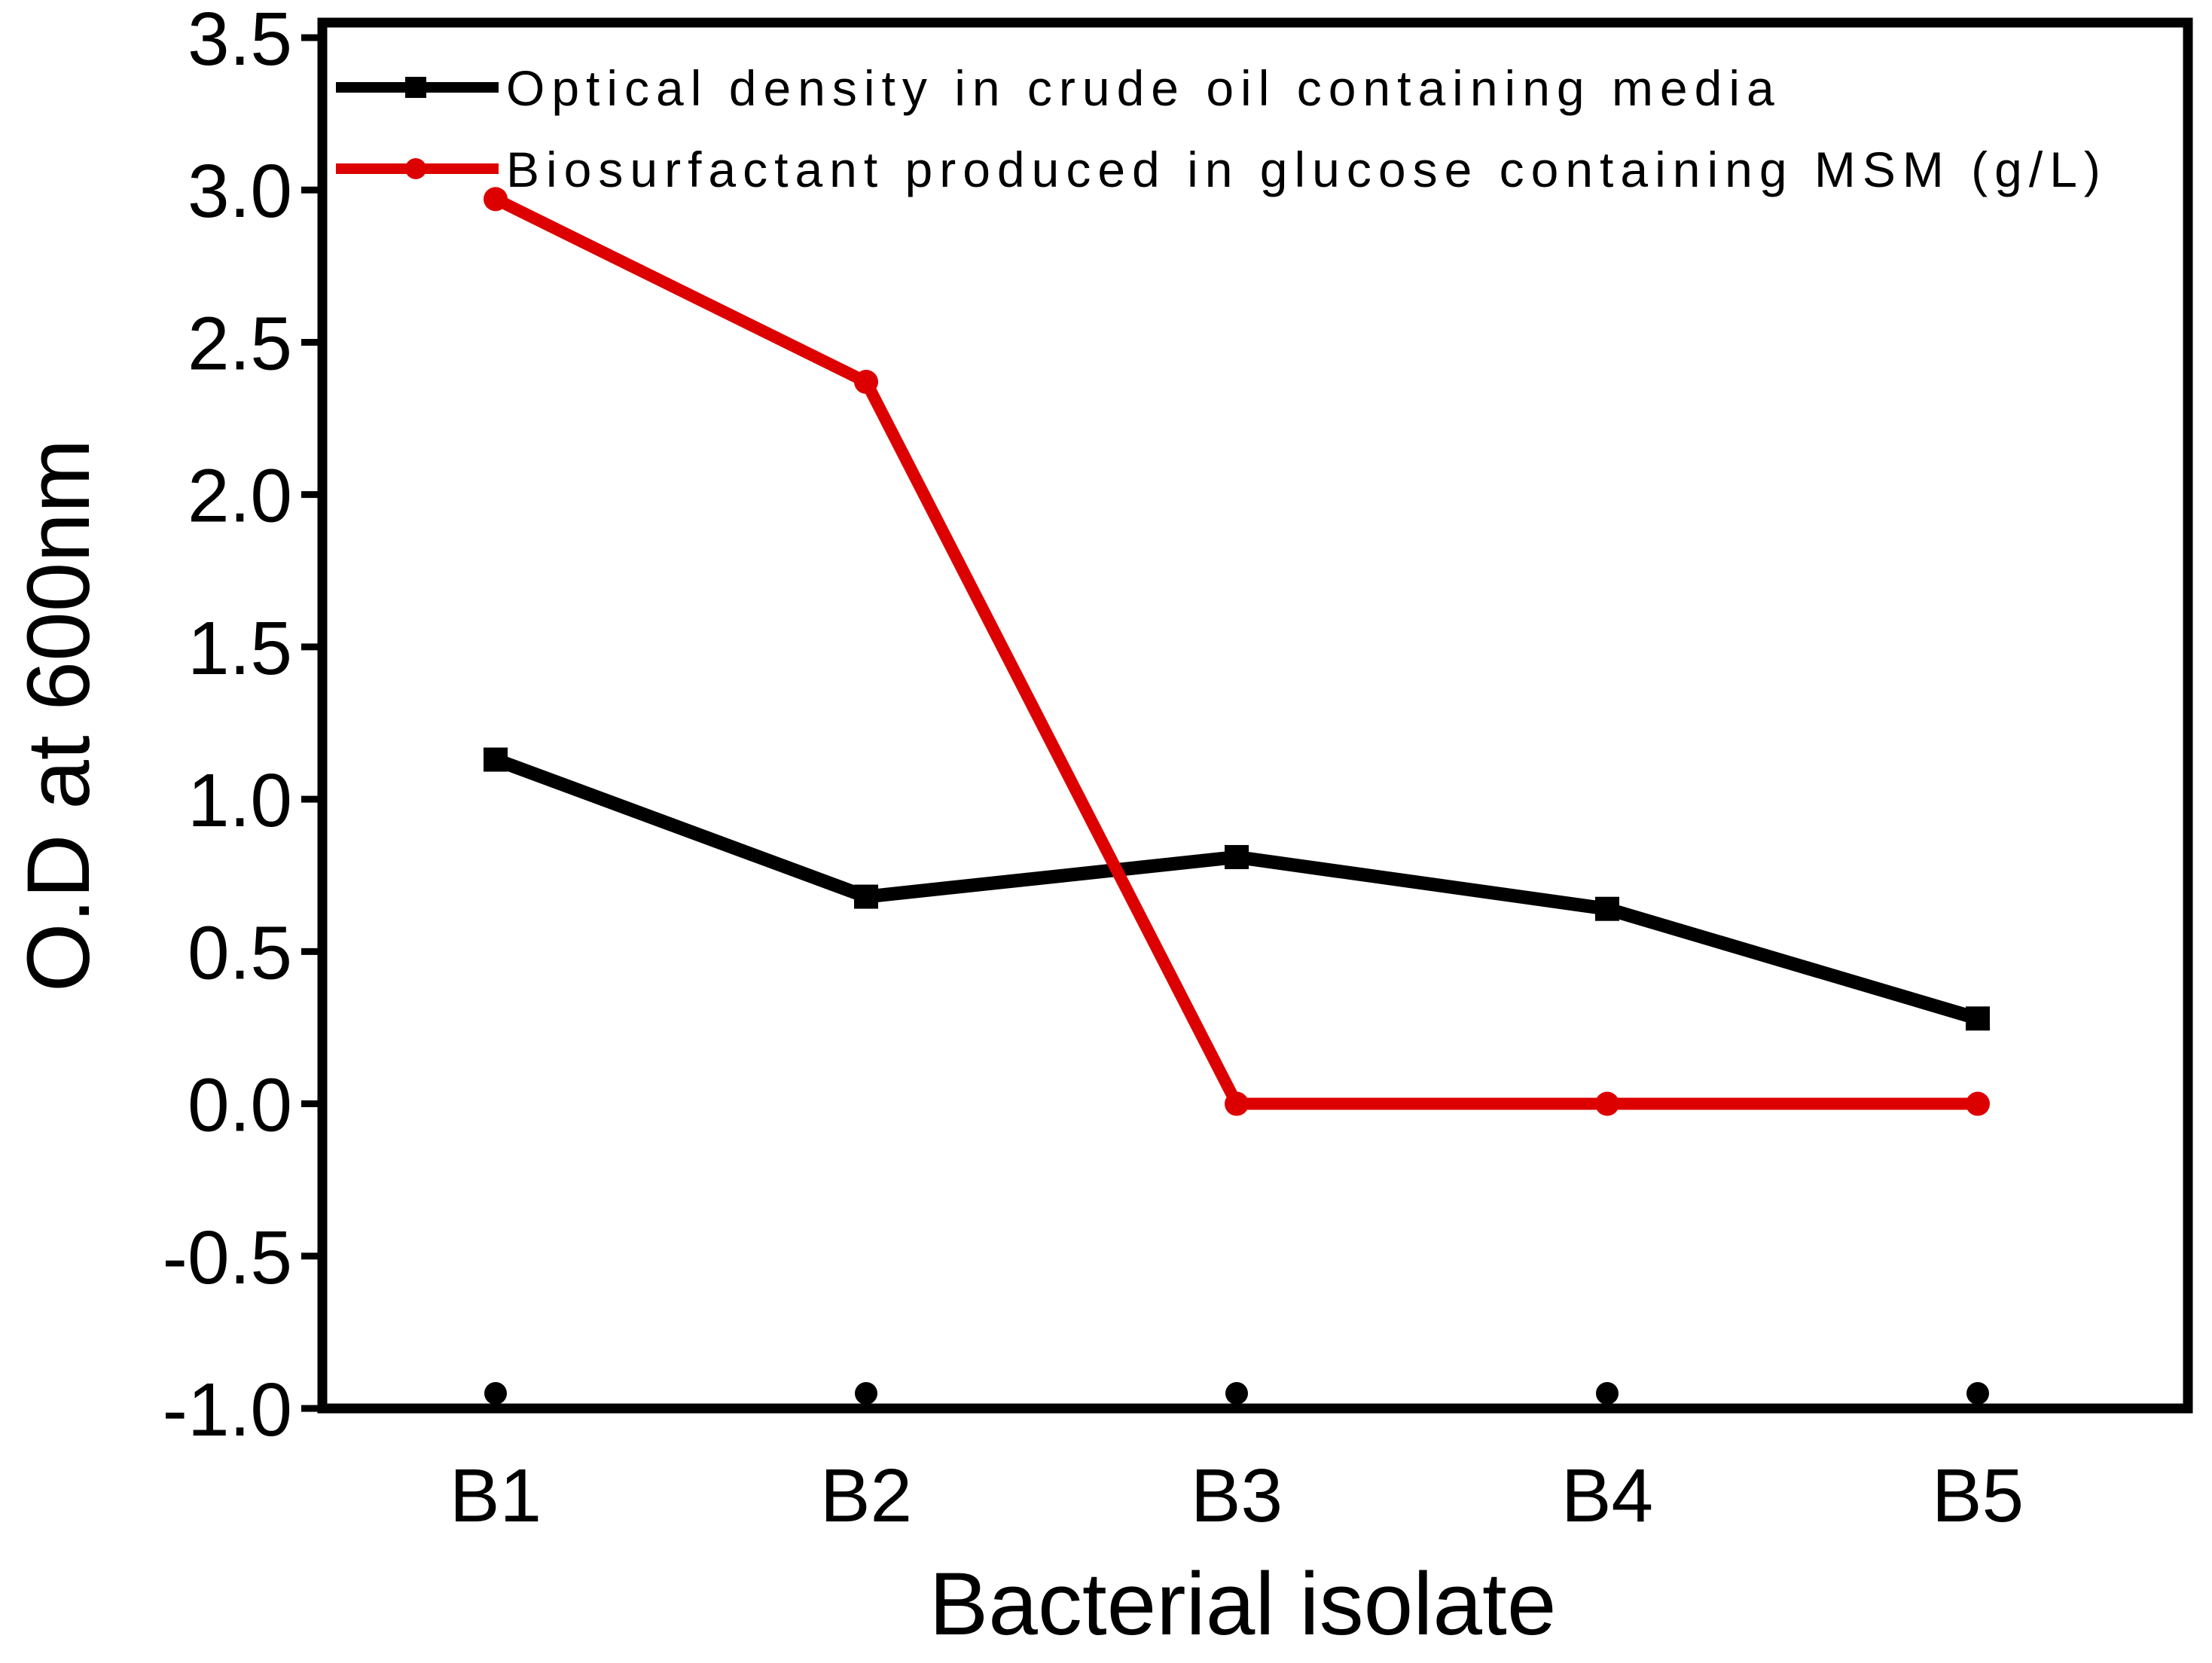 Image resolution: width=2212 pixels, height=1663 pixels. What do you see at coordinates (240, 41) in the screenshot?
I see `y-tick-label: 3.5` at bounding box center [240, 41].